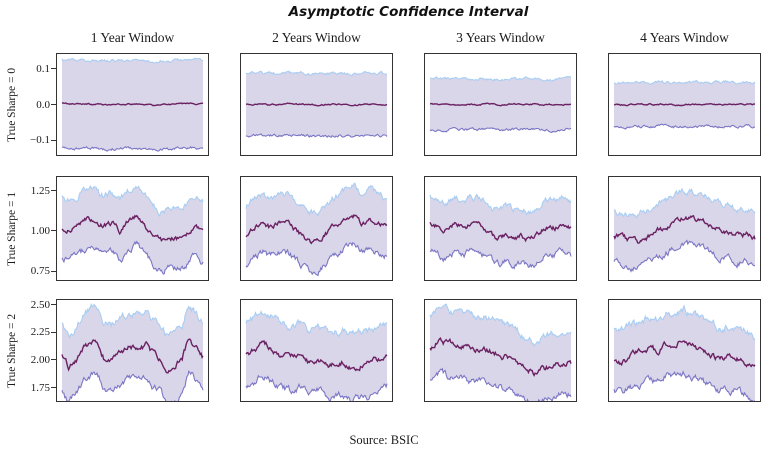 The width and height of the screenshot is (768, 465). What do you see at coordinates (40, 332) in the screenshot?
I see `y-tick-label: 2.25` at bounding box center [40, 332].